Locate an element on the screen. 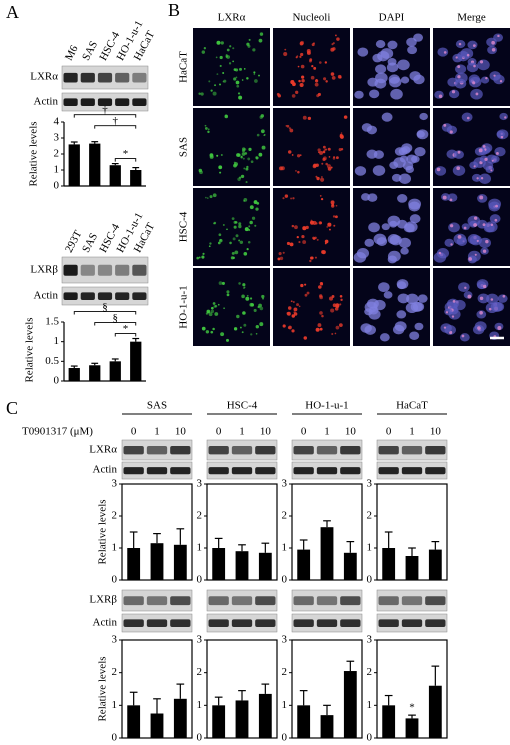 This screenshot has width=510, height=745. row-label: HSC-4 is located at coordinates (184, 226).